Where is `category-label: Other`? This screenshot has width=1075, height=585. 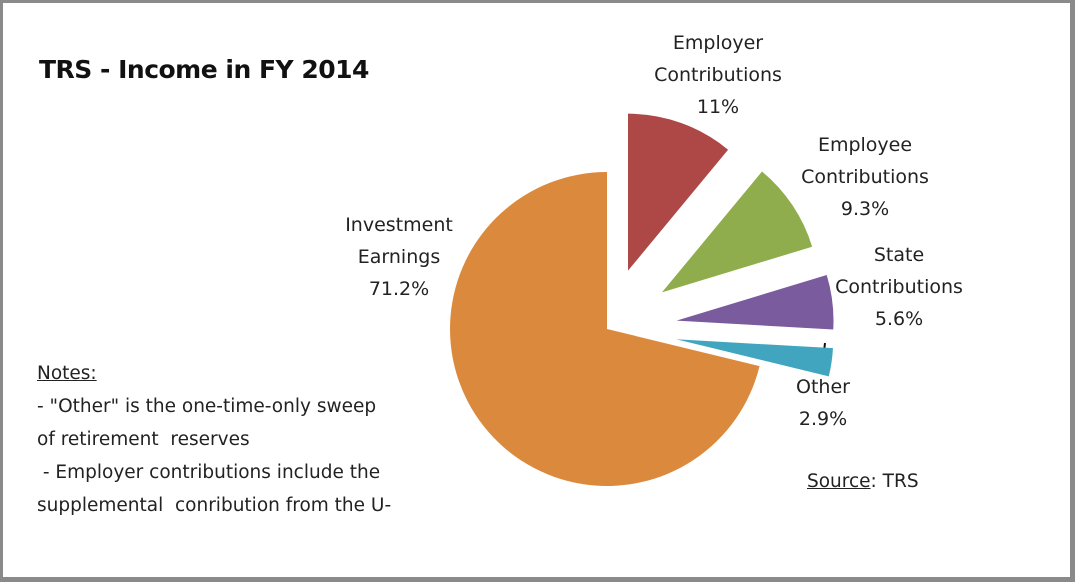 category-label: Other is located at coordinates (823, 387).